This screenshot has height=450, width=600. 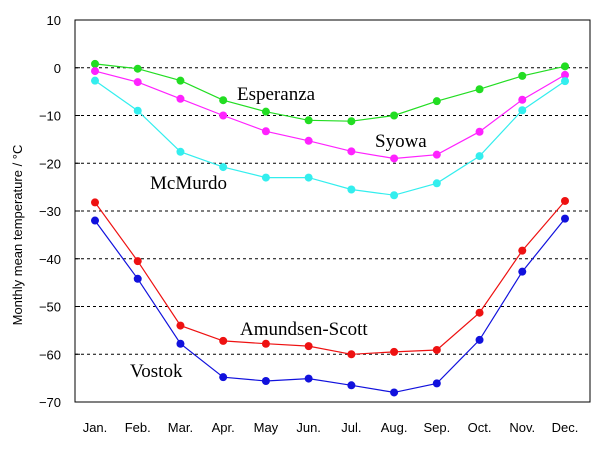 What do you see at coordinates (156, 371) in the screenshot?
I see `series-label-vostok: Vostok` at bounding box center [156, 371].